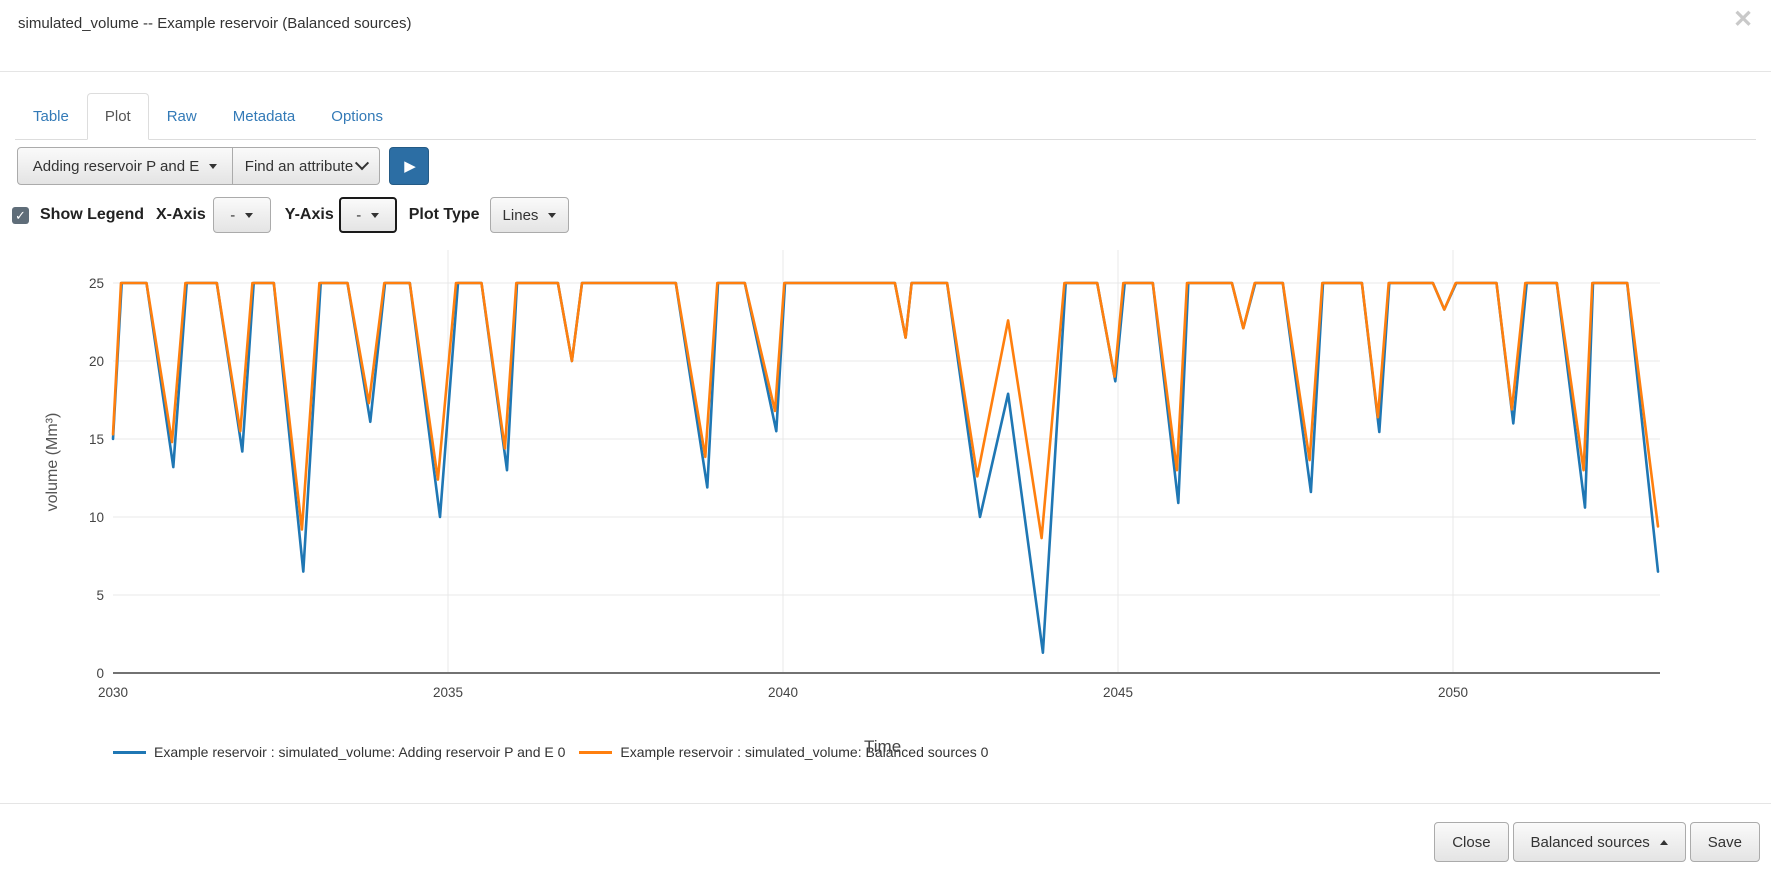 This screenshot has height=869, width=1771. I want to click on y-tick-label: 25, so click(96, 283).